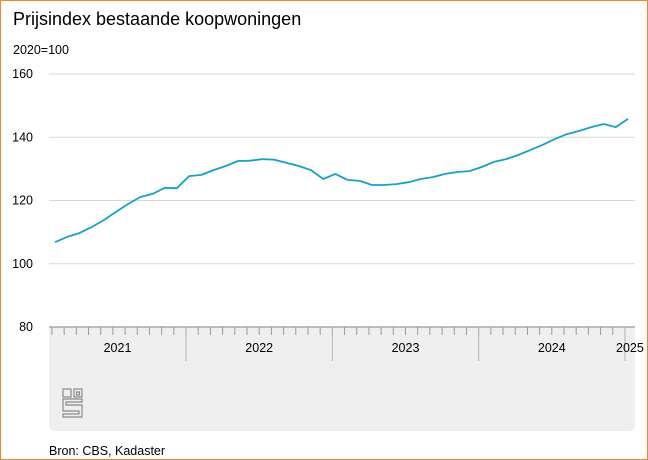  I want to click on y-tick-label: 160, so click(22, 74).